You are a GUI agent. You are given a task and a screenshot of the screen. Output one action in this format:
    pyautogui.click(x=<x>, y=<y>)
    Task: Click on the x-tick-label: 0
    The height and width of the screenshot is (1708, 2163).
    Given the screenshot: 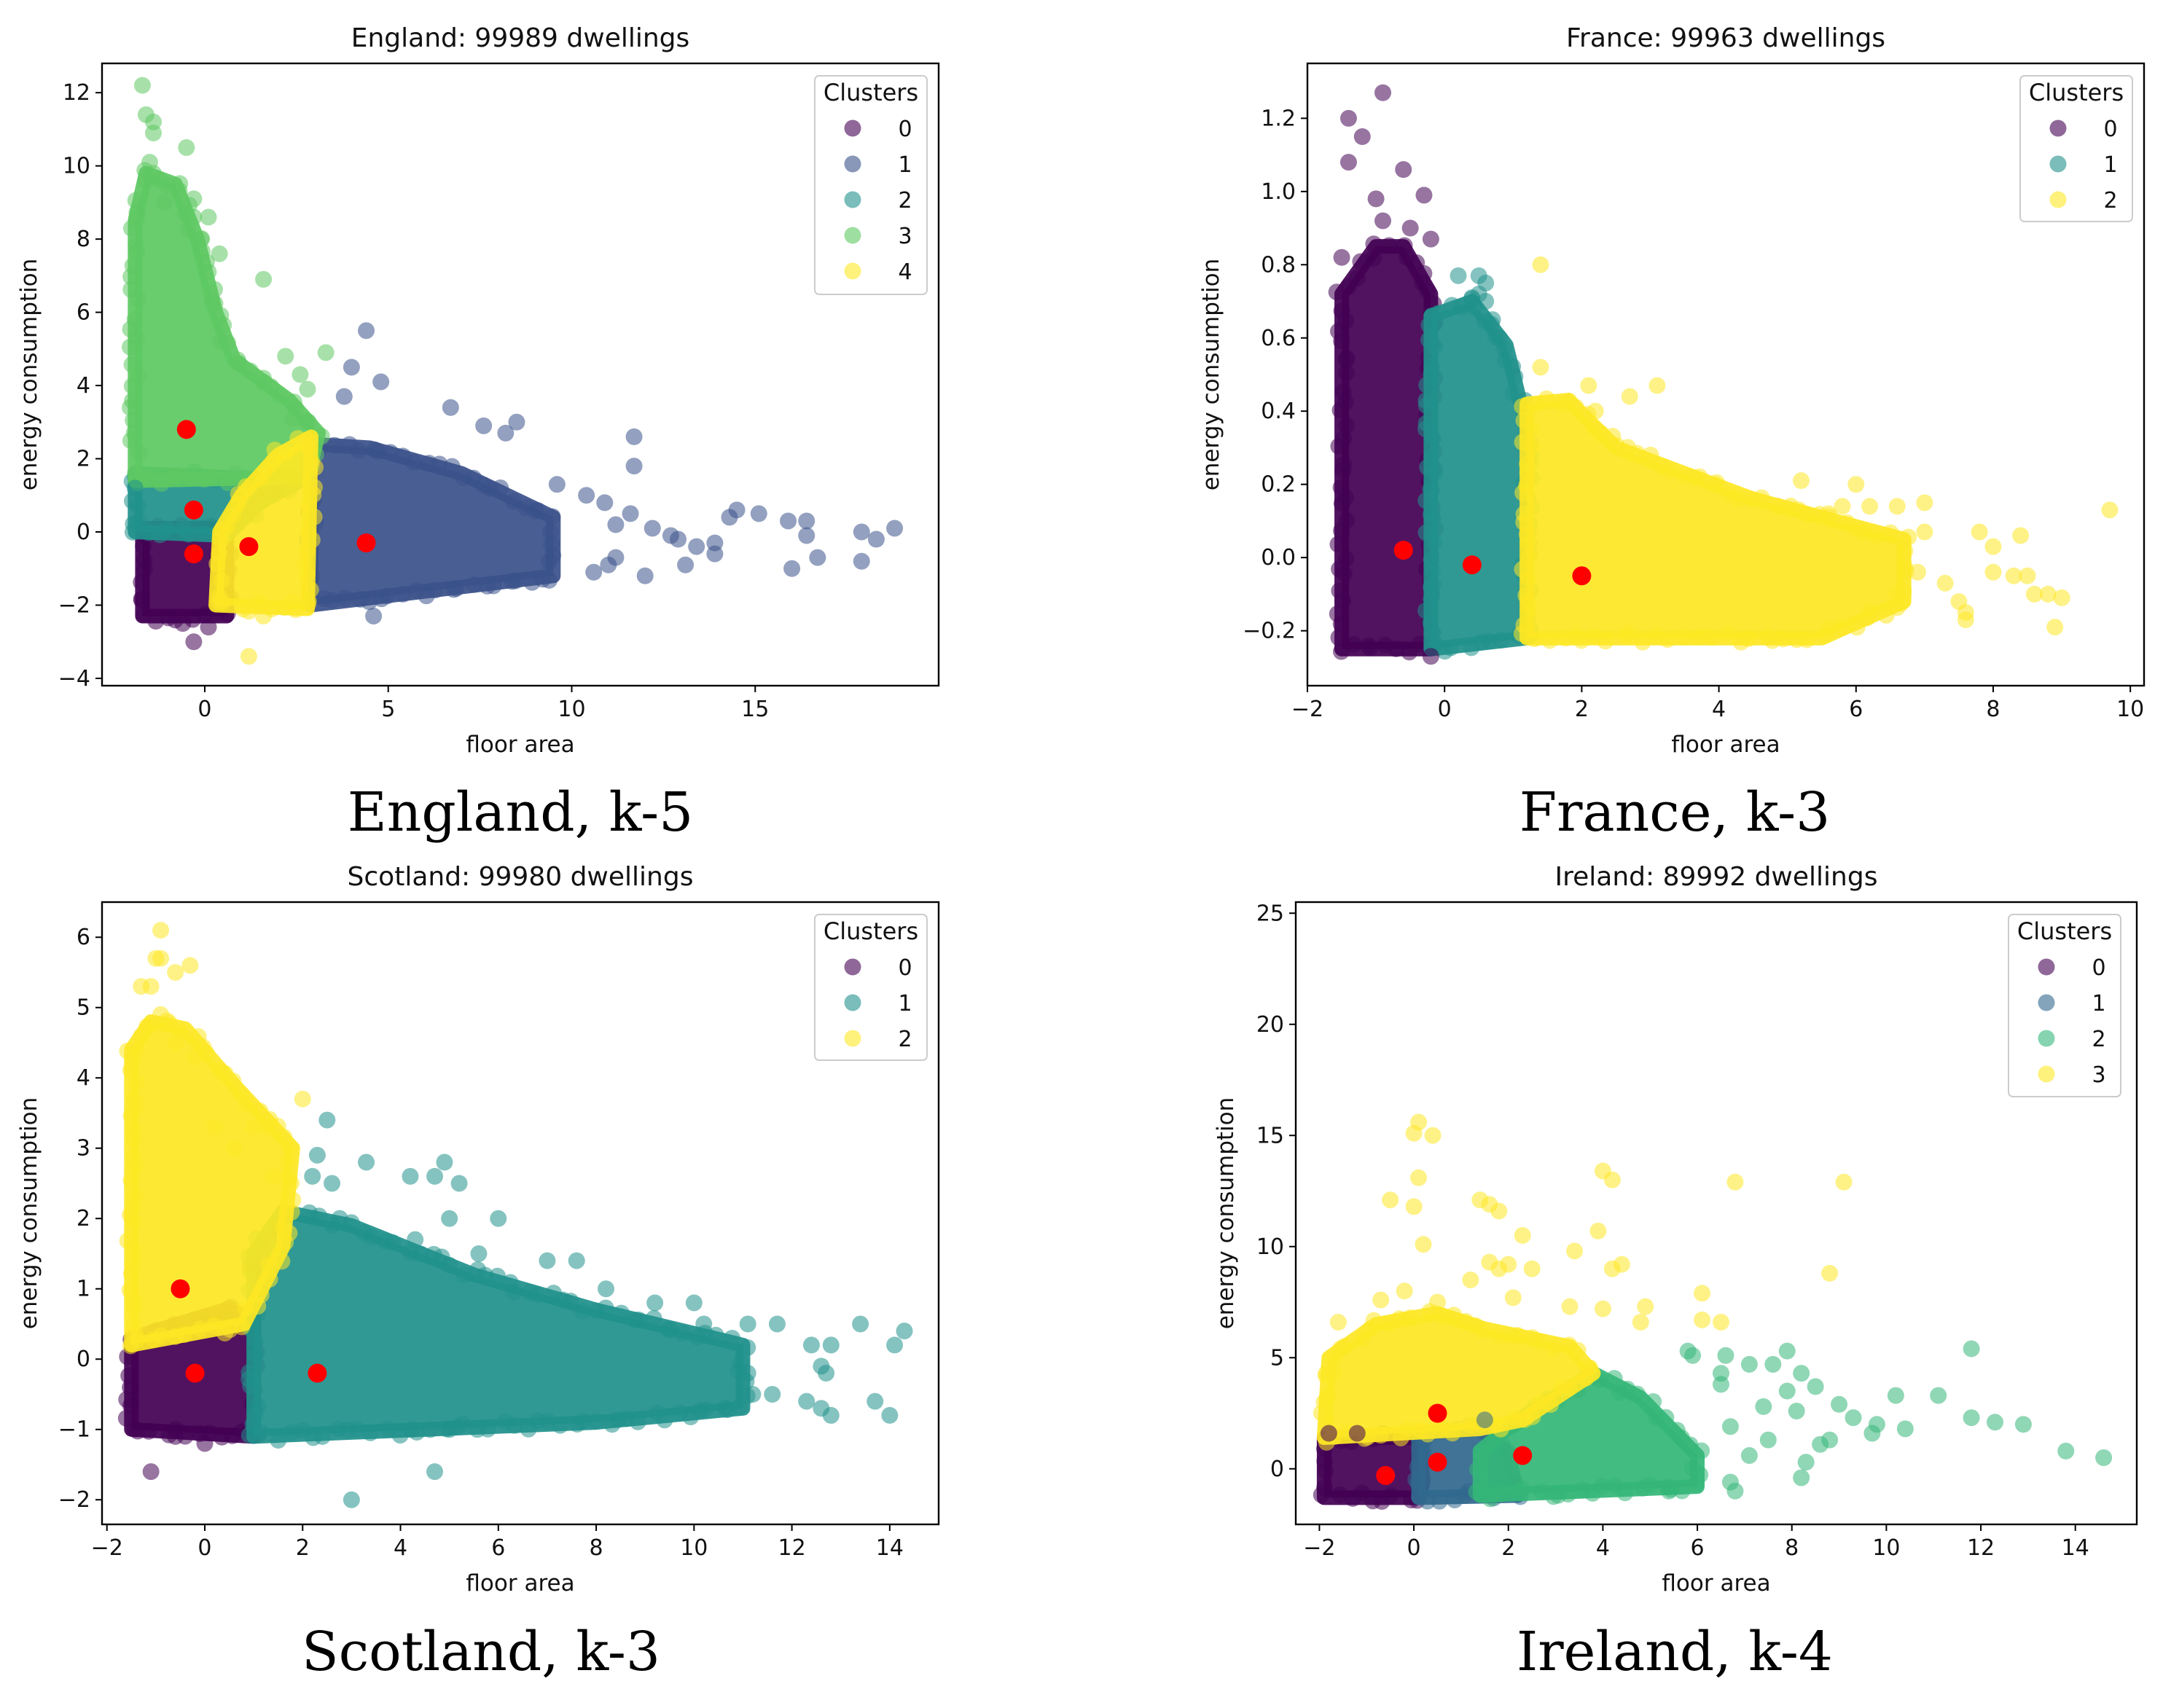 What is the action you would take?
    pyautogui.click(x=204, y=709)
    